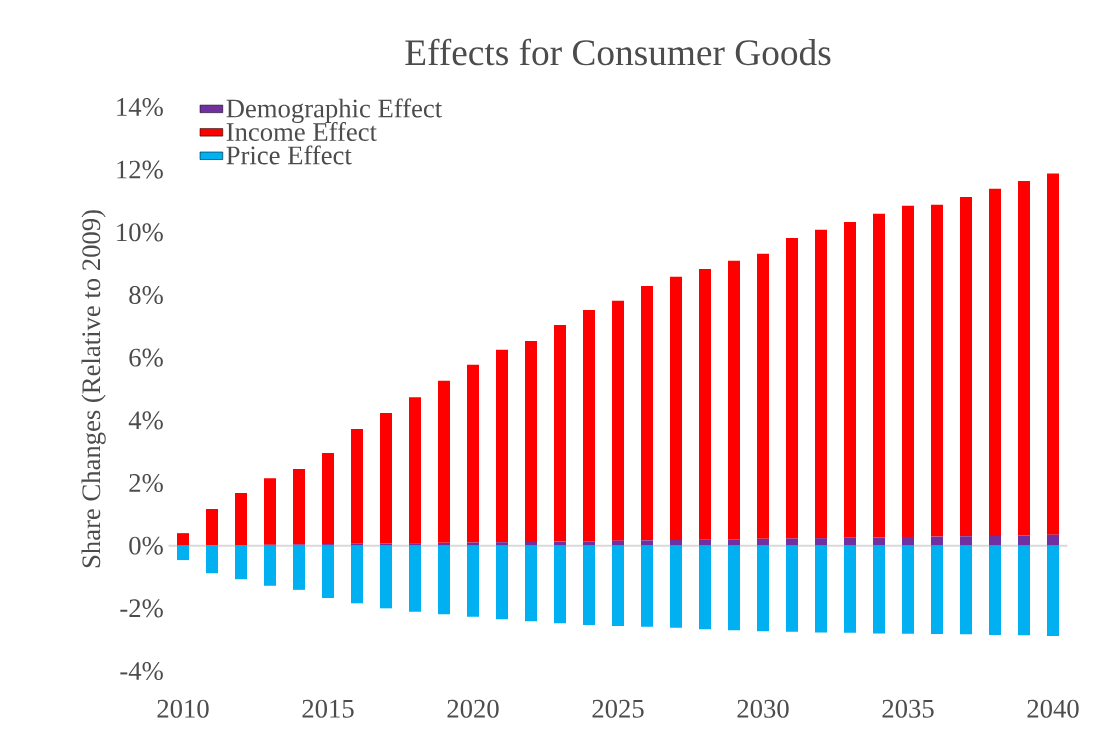 The height and width of the screenshot is (740, 1110). Describe the element at coordinates (618, 52) in the screenshot. I see `chart-title: Effects for Consumer Goods` at that location.